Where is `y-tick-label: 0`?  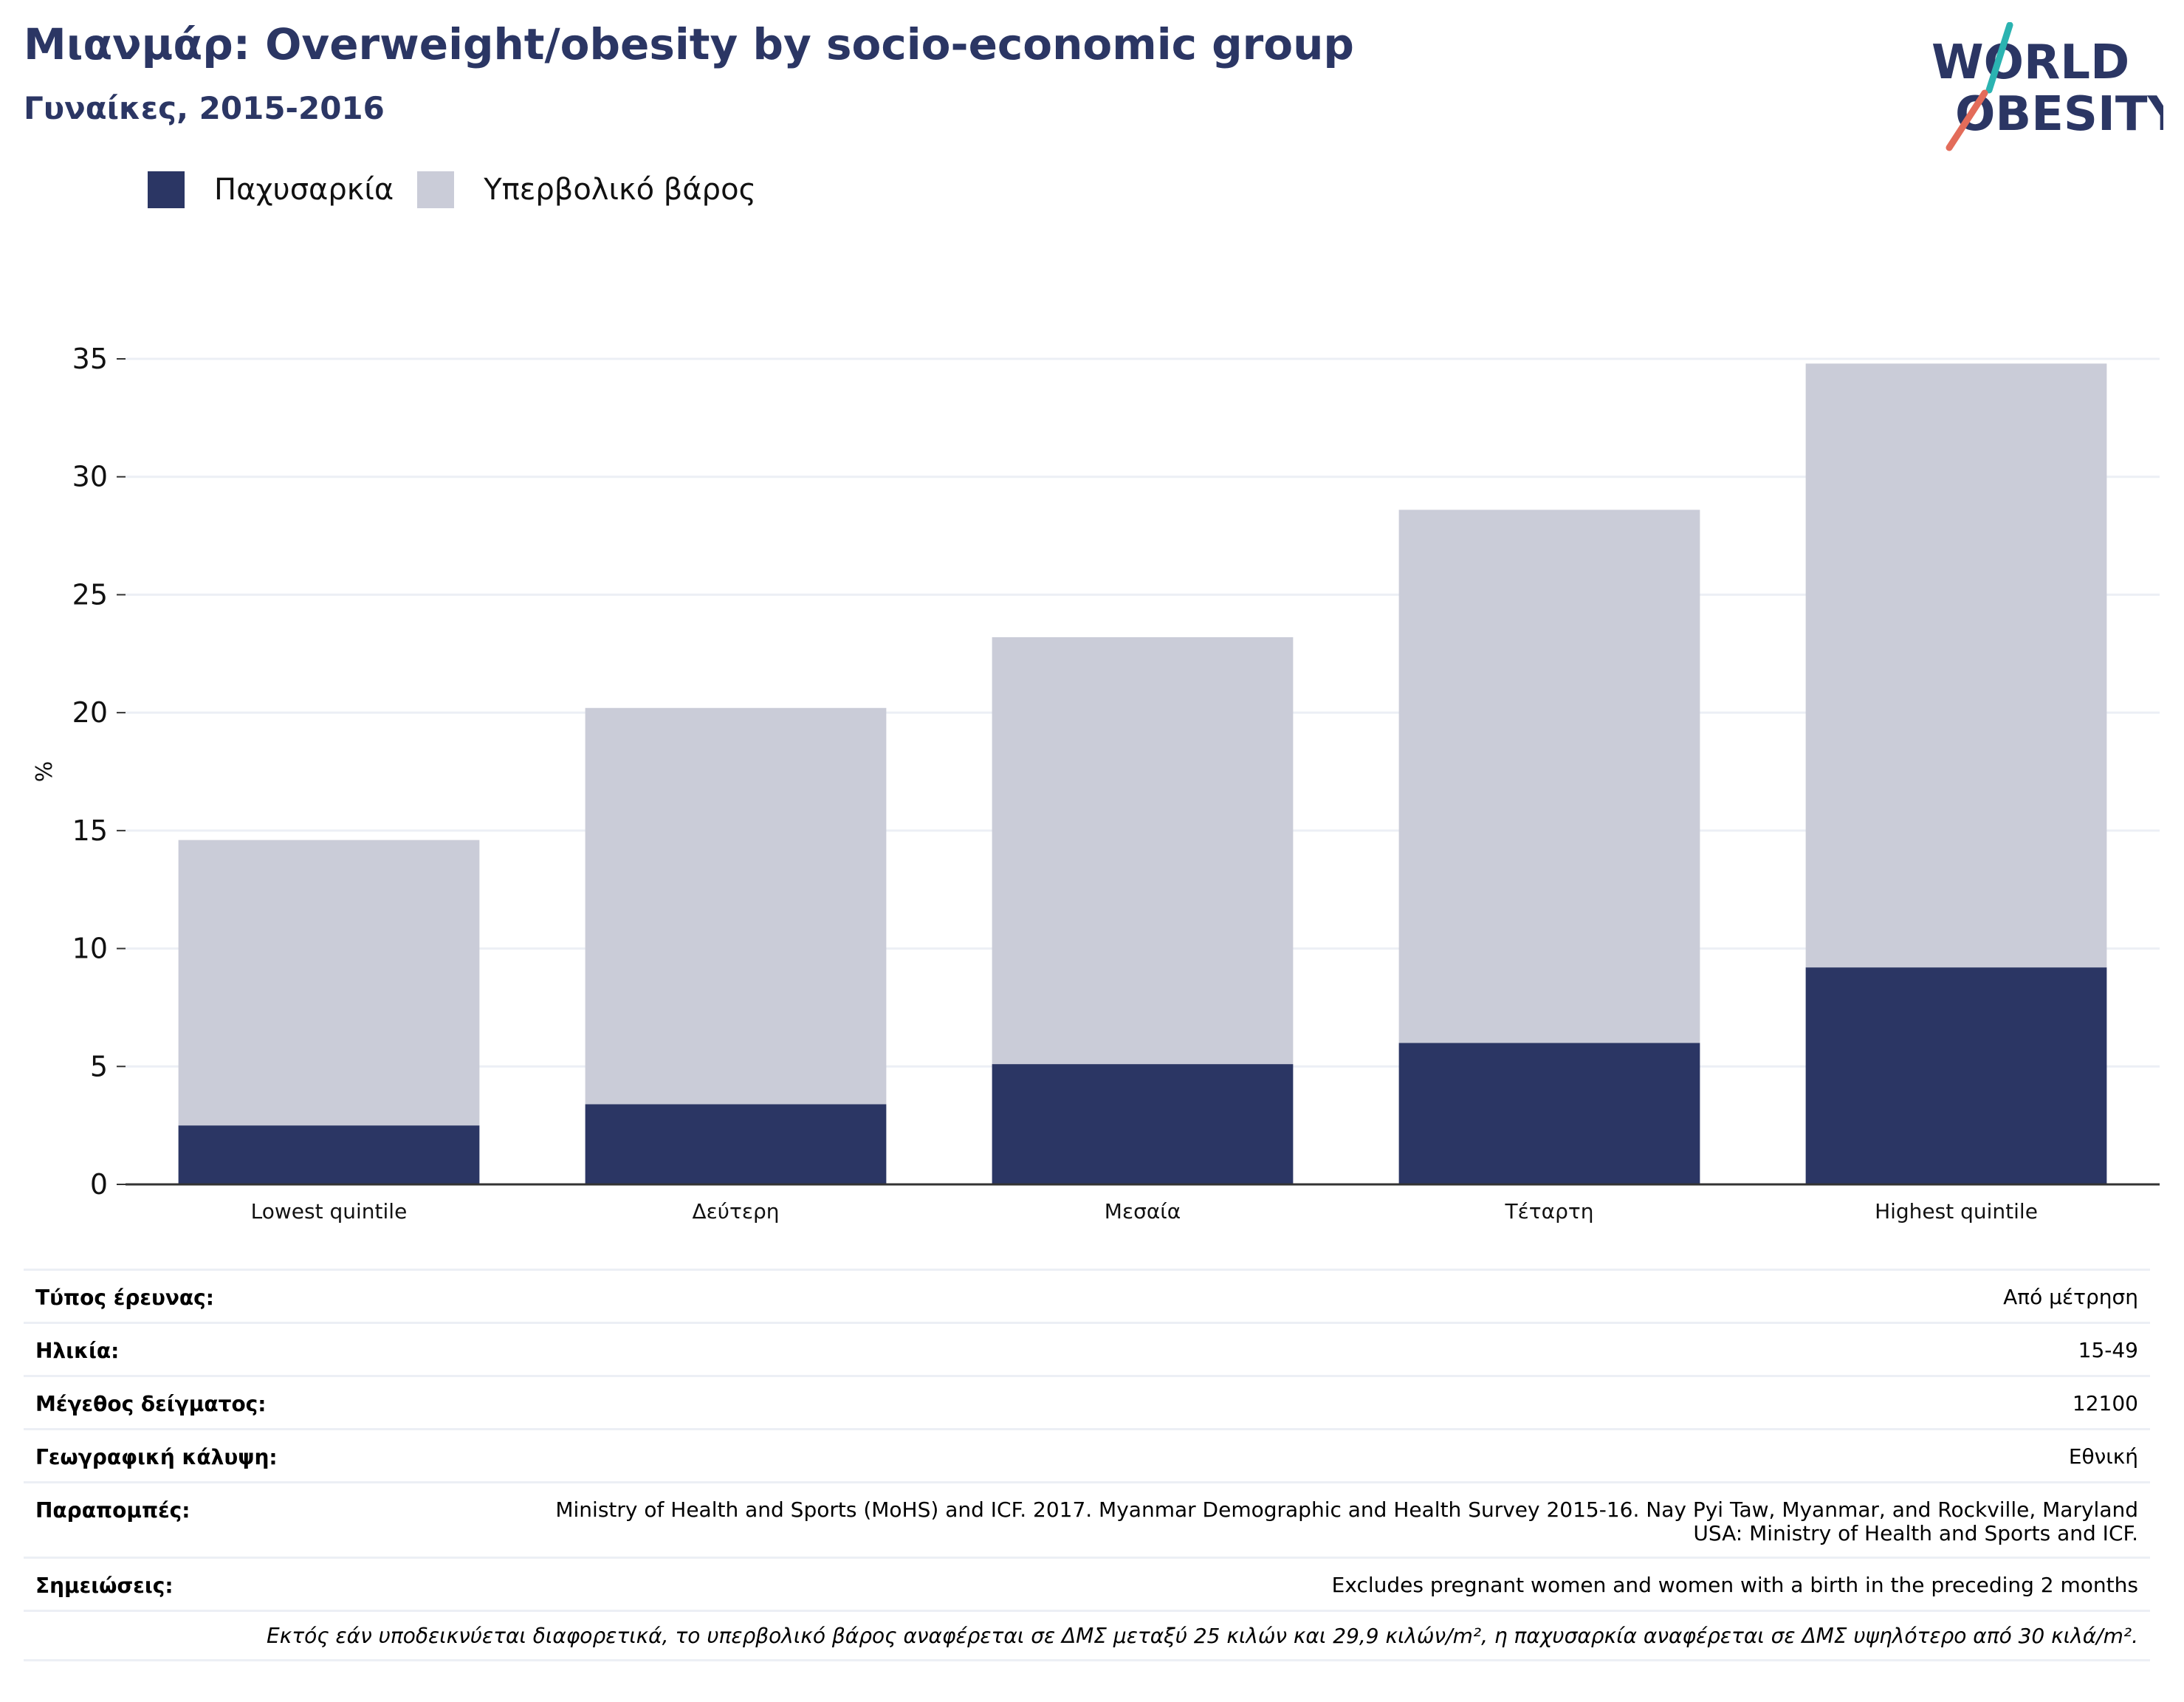
y-tick-label: 0 is located at coordinates (99, 1184).